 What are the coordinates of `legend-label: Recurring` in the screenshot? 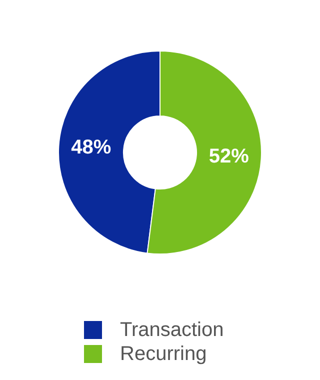 It's located at (163, 354).